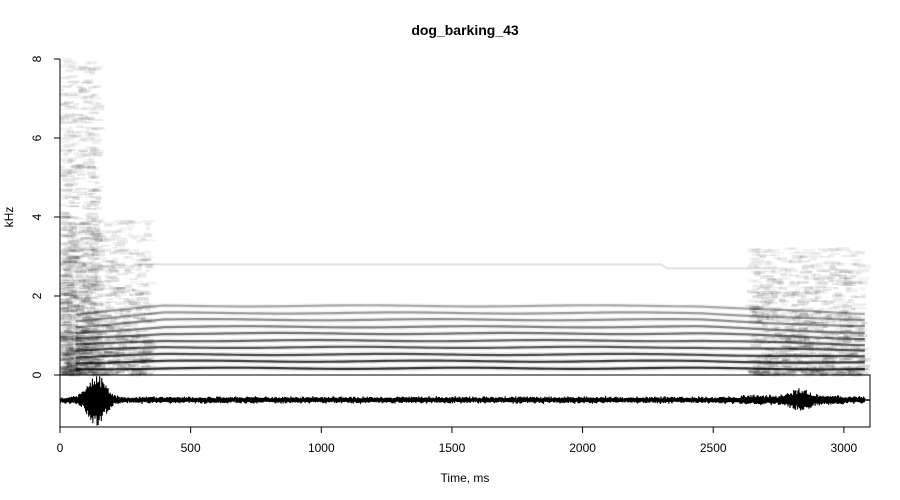  Describe the element at coordinates (37, 216) in the screenshot. I see `y-tick-label: 4` at that location.